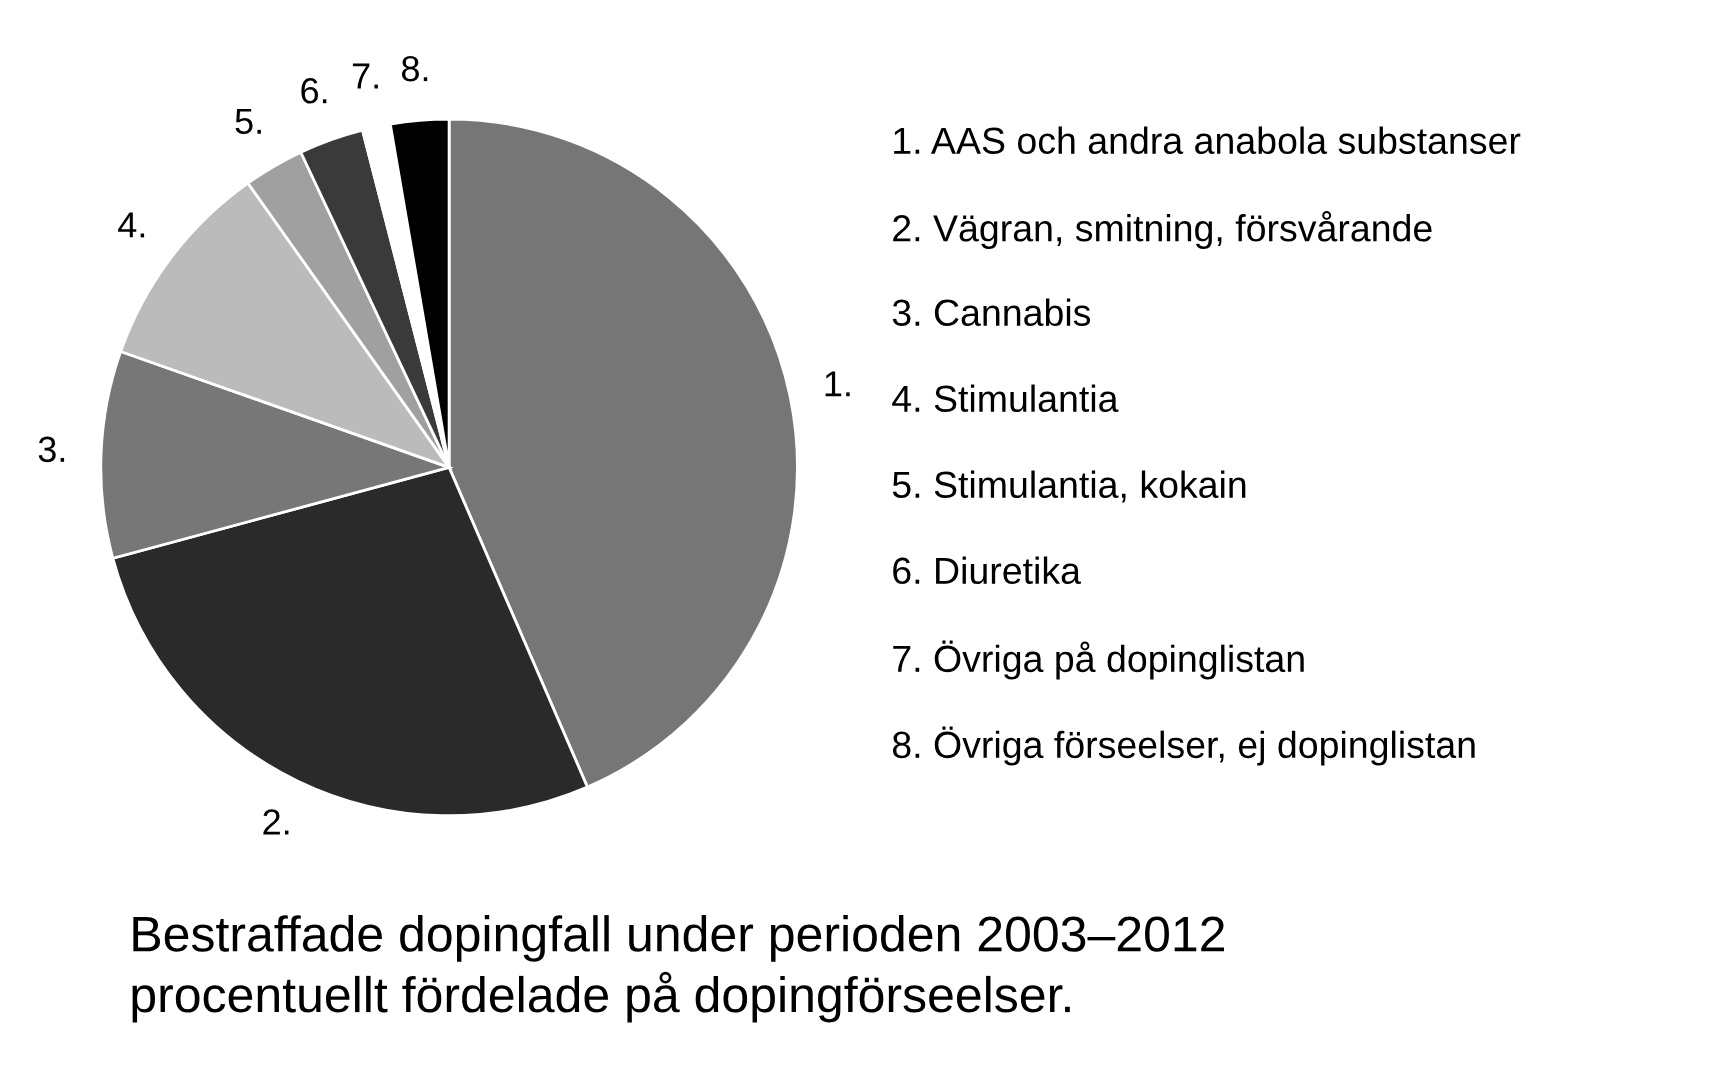 This screenshot has height=1082, width=1724. What do you see at coordinates (1098, 660) in the screenshot?
I see `text: 7. Övriga på dopinglistan` at bounding box center [1098, 660].